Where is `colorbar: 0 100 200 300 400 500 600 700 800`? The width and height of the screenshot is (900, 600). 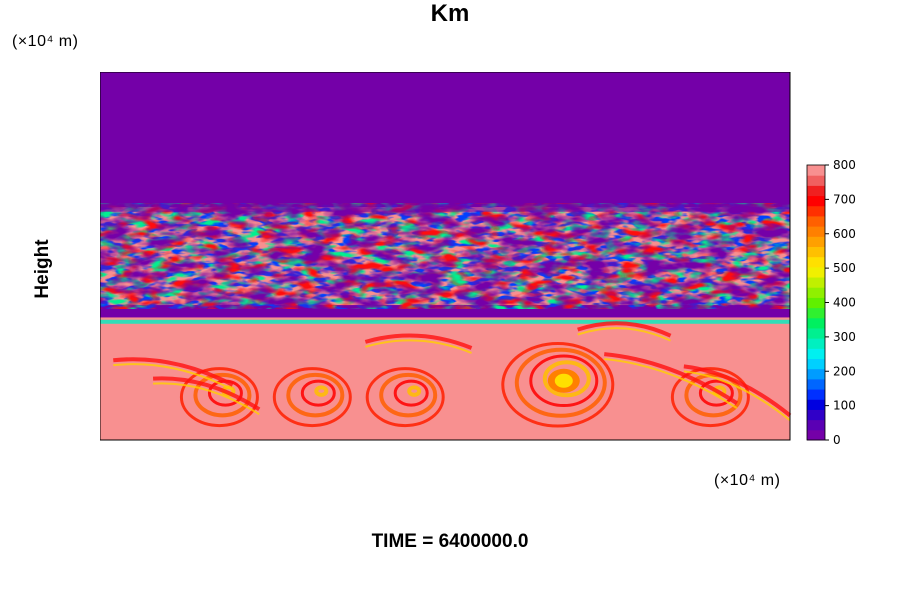
colorbar: 0 100 200 300 400 500 600 700 800 is located at coordinates (831, 302).